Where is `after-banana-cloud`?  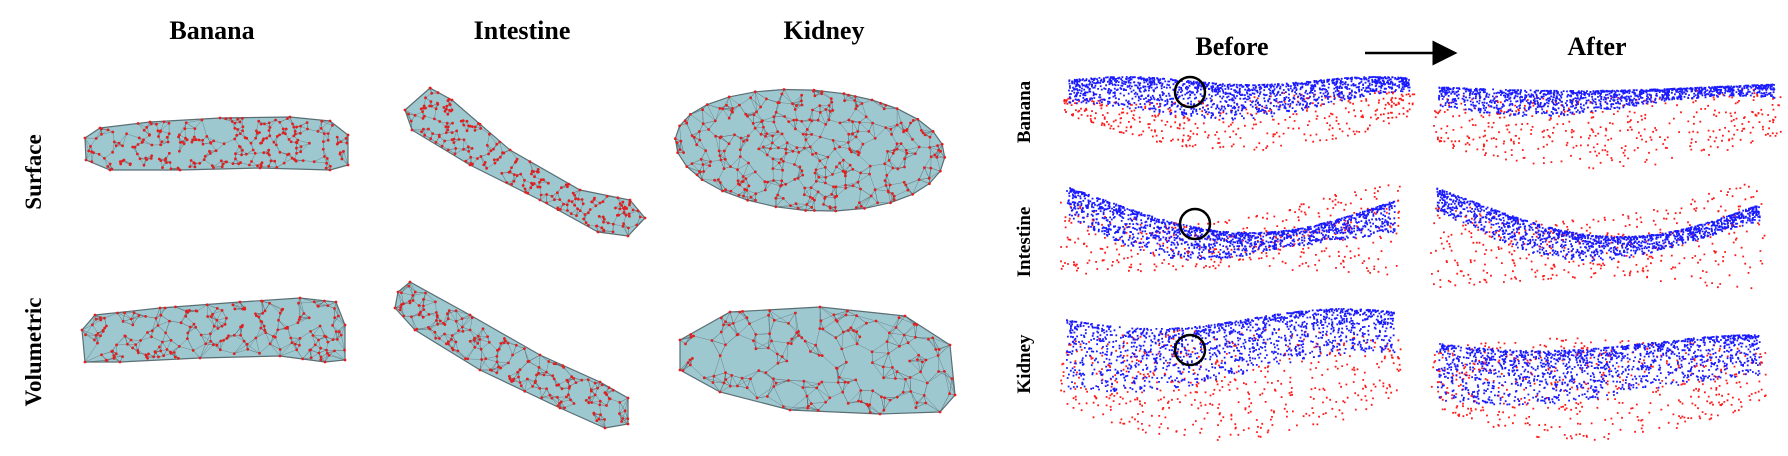
after-banana-cloud is located at coordinates (1607, 126).